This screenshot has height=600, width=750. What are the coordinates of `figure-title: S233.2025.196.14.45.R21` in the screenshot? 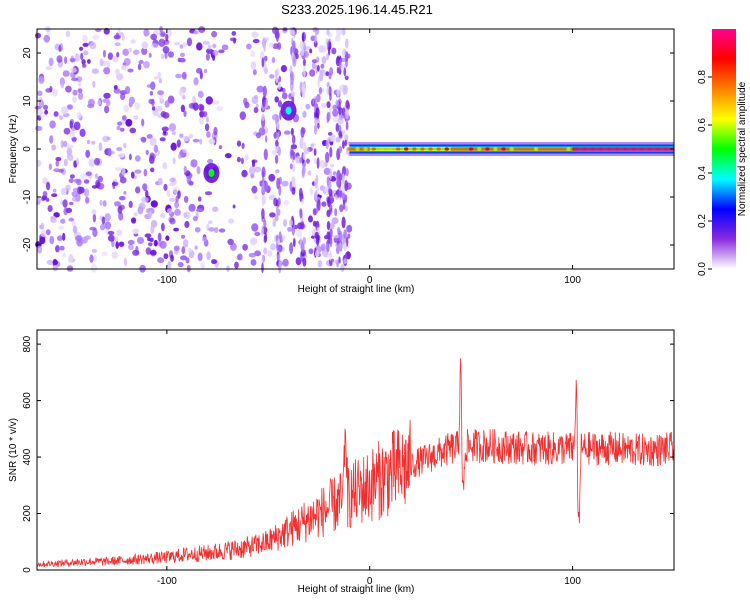 It's located at (357, 9).